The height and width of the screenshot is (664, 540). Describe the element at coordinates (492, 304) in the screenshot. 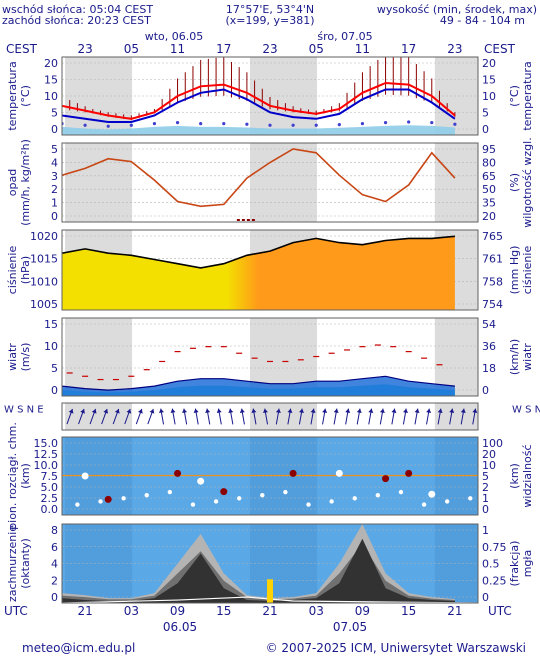

I see `right-tick-label: 754` at that location.